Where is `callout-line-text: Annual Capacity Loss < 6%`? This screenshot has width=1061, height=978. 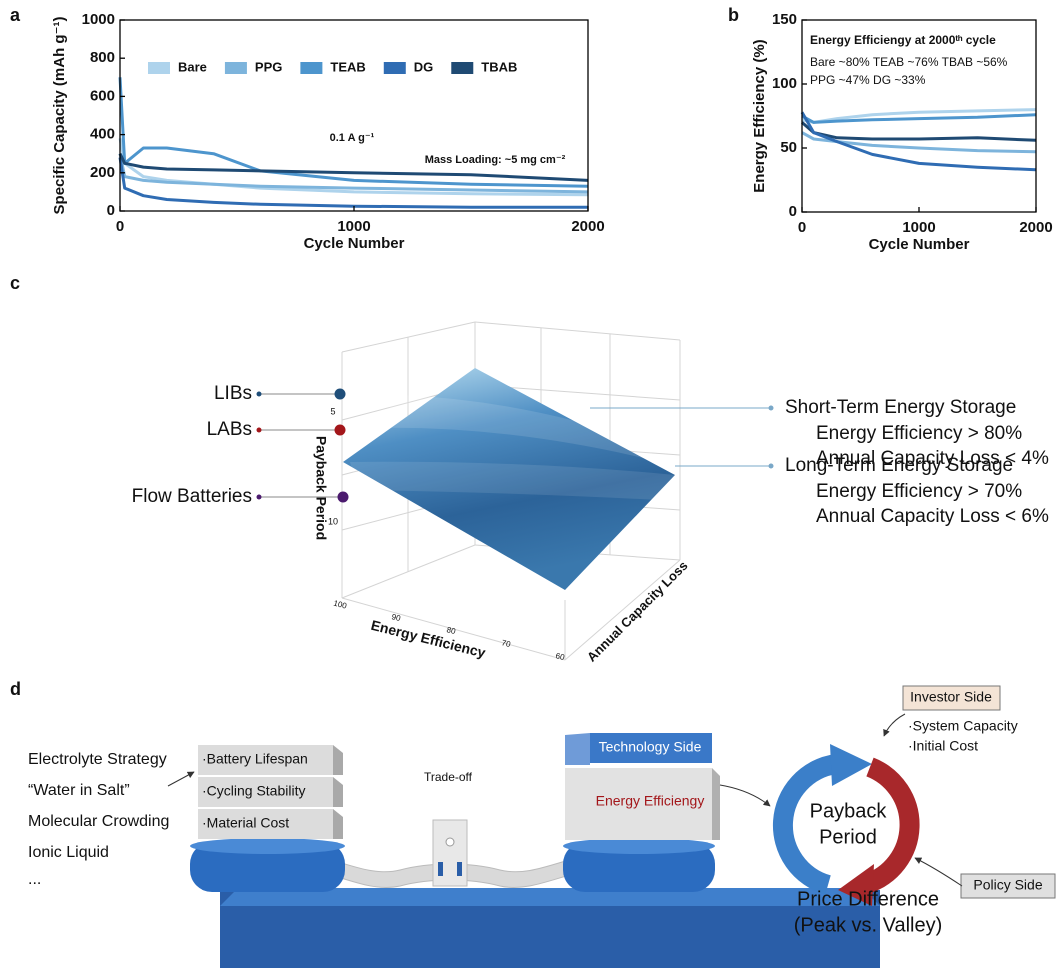 callout-line-text: Annual Capacity Loss < 6% is located at coordinates (932, 516).